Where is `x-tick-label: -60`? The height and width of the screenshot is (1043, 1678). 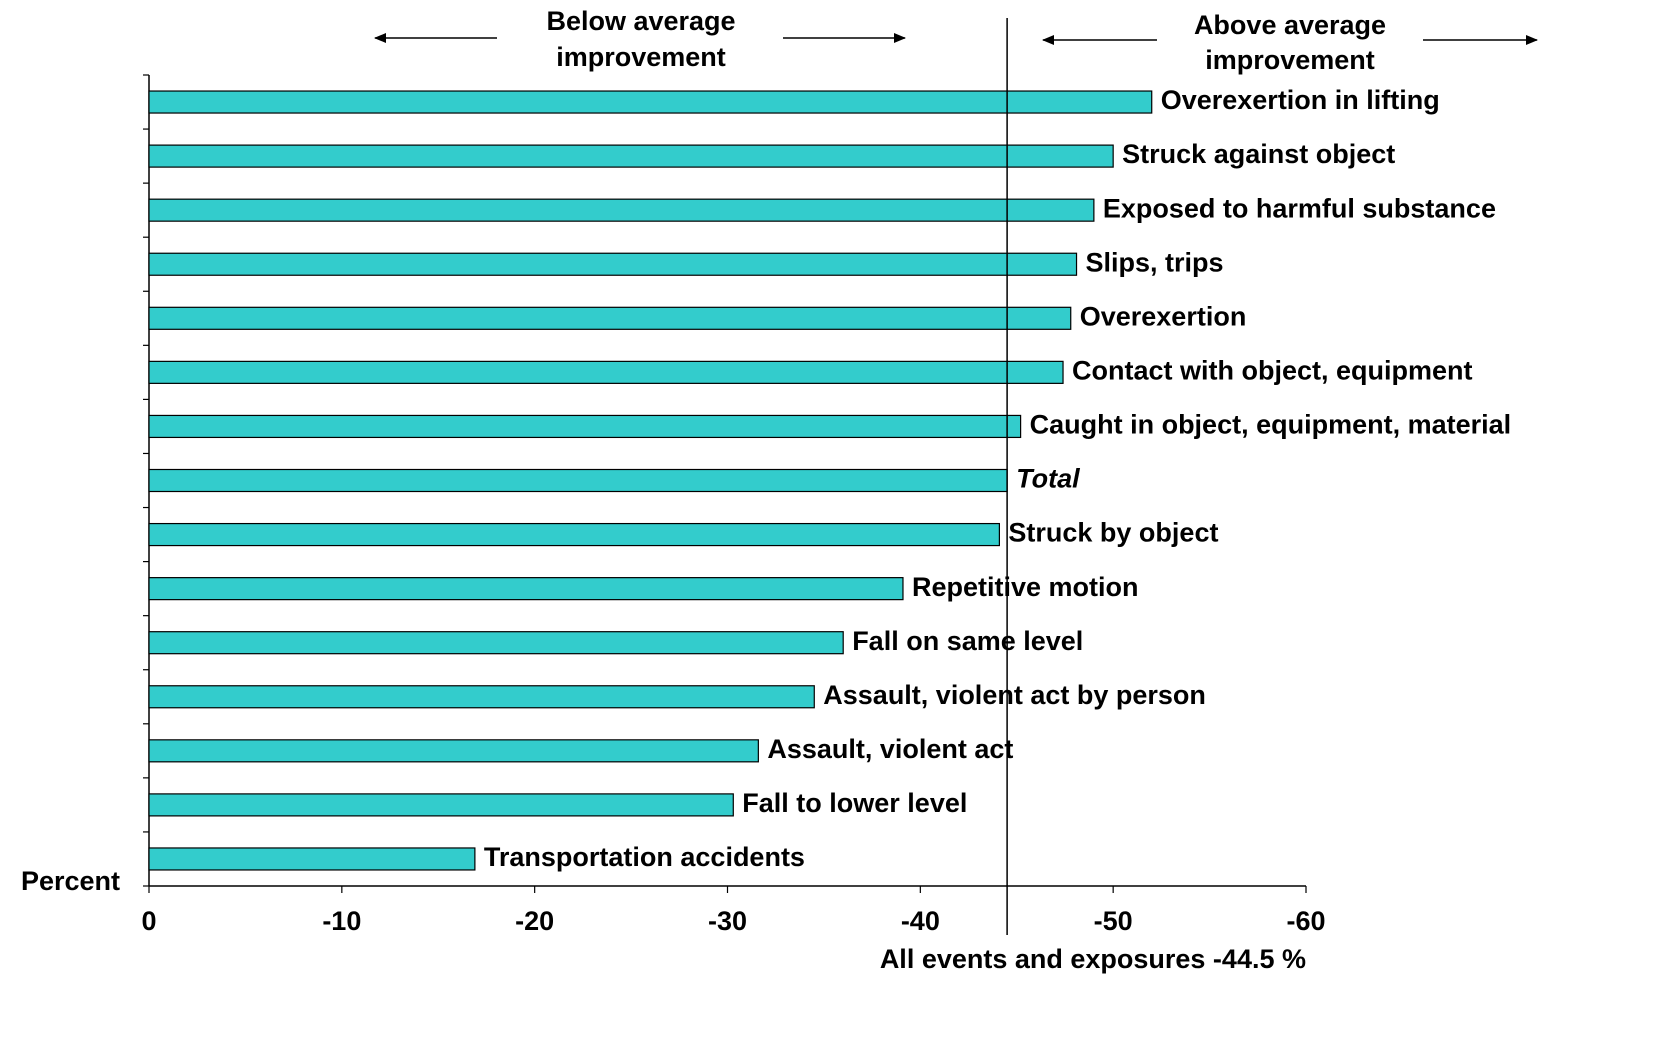
x-tick-label: -60 is located at coordinates (1305, 921).